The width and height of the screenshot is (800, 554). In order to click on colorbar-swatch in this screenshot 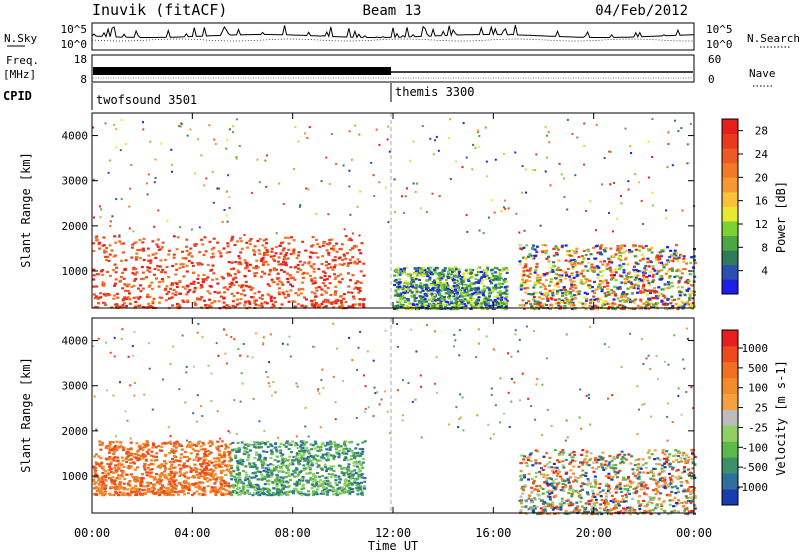, I will do `click(730, 258)`.